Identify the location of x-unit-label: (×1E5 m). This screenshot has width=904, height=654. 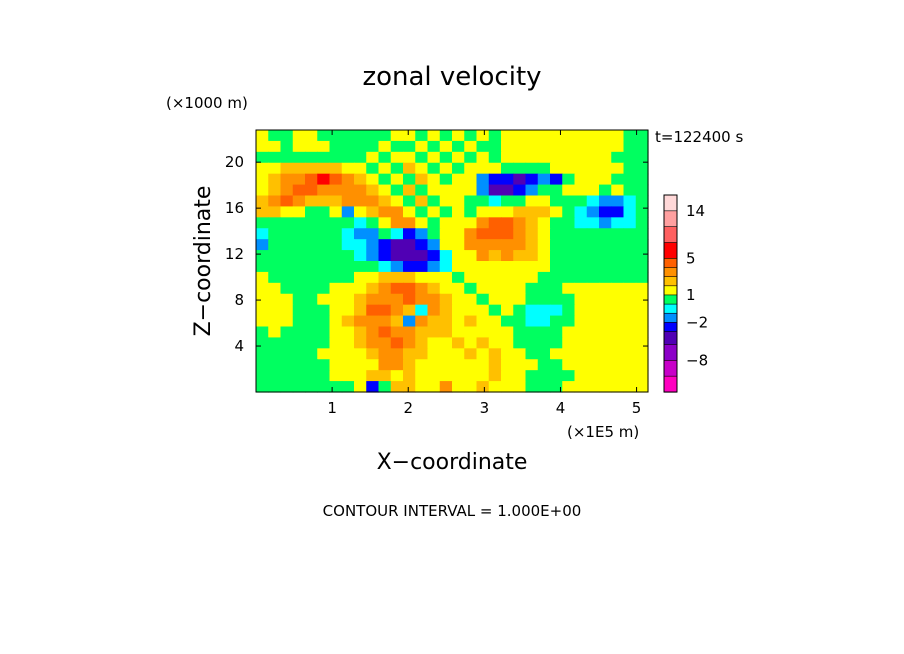
(603, 432).